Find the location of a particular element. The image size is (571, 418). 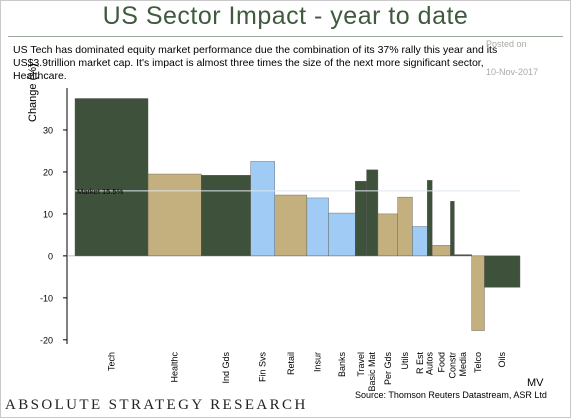

bar-fin-svs is located at coordinates (263, 209).